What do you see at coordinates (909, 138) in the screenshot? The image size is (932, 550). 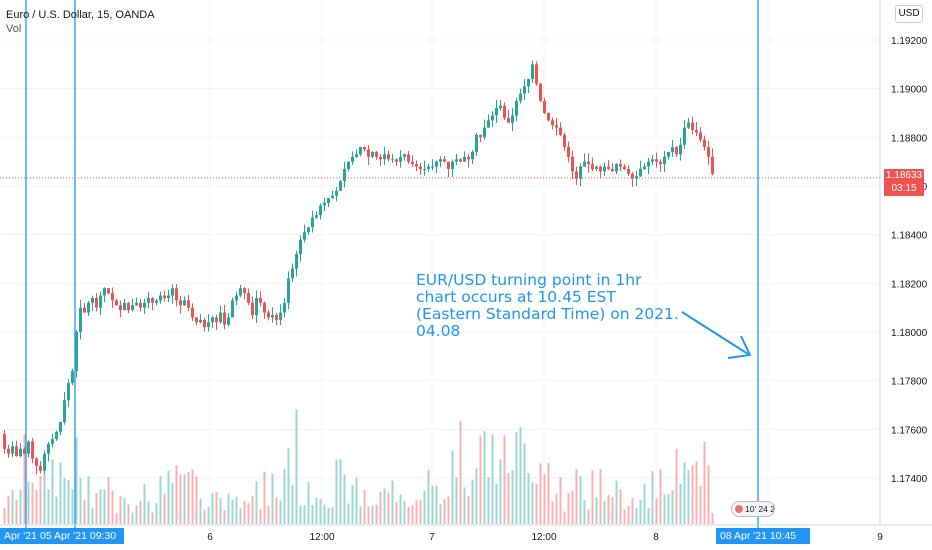 I see `y-tick-label: 1.18800` at bounding box center [909, 138].